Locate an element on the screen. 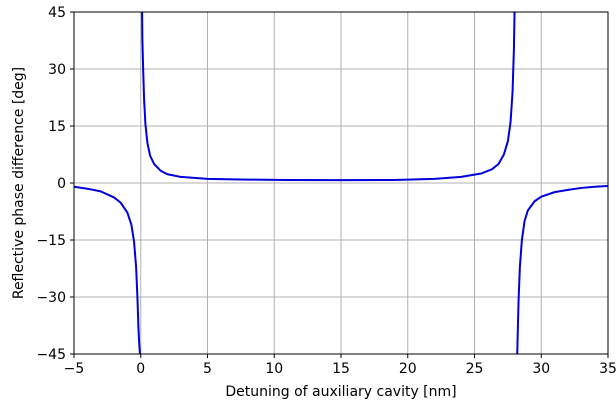 Image resolution: width=616 pixels, height=402 pixels. x-tick-label: 10 is located at coordinates (274, 369).